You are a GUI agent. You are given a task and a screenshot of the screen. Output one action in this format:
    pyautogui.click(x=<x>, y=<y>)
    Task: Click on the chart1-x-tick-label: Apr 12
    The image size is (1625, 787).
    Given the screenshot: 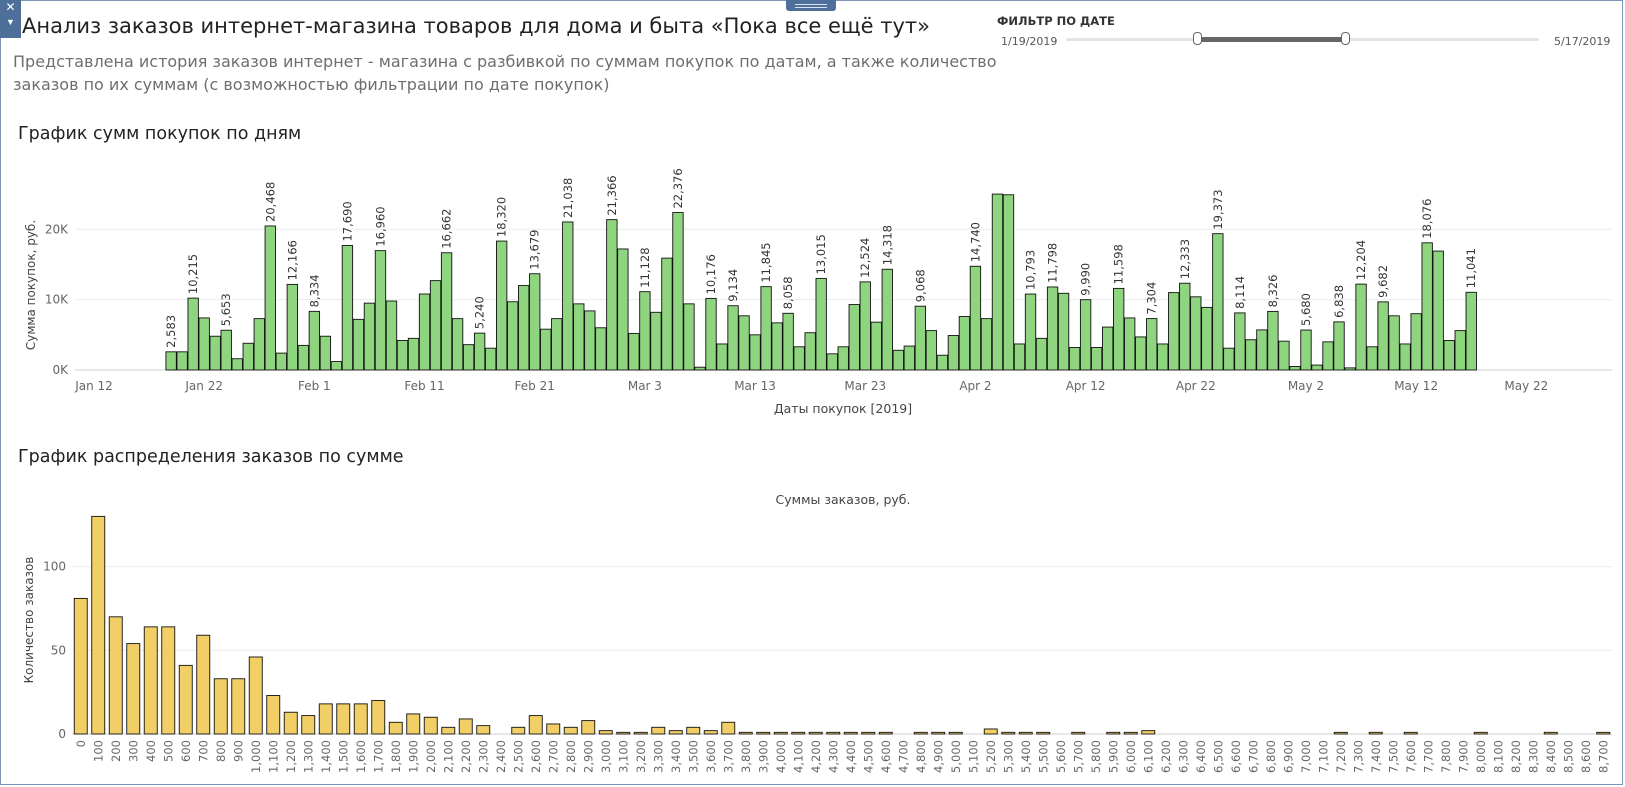 What is the action you would take?
    pyautogui.click(x=1086, y=386)
    